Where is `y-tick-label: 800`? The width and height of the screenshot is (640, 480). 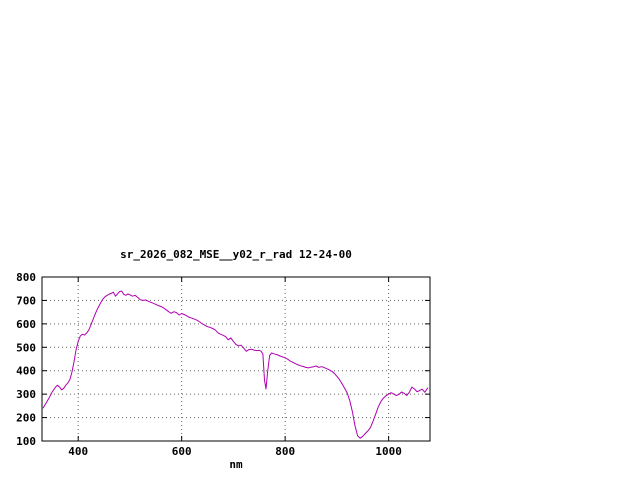
y-tick-label: 800 is located at coordinates (26, 277).